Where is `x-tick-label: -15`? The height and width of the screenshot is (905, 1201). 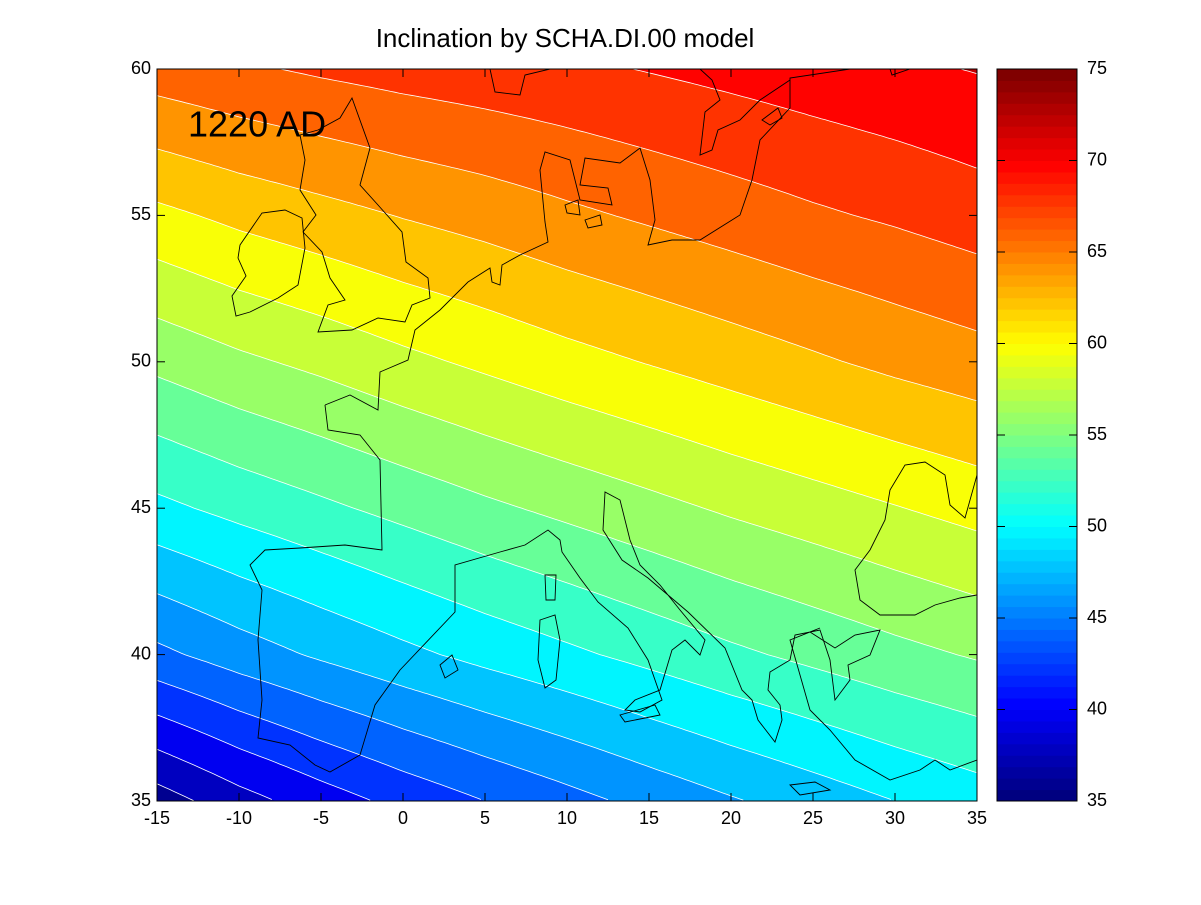
x-tick-label: -15 is located at coordinates (157, 818).